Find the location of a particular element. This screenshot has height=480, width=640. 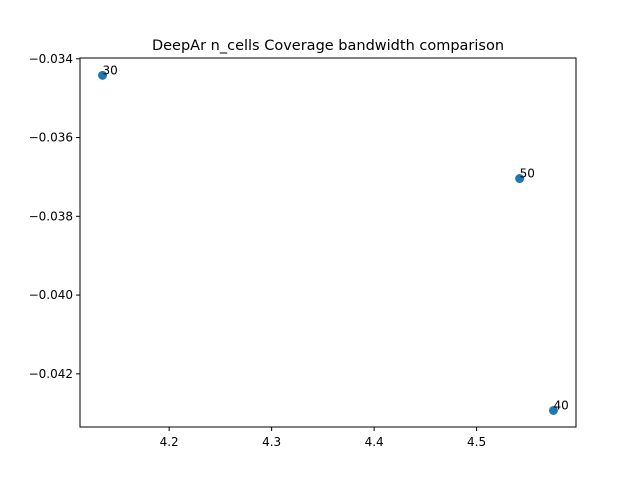

point-label: 50 is located at coordinates (527, 174).